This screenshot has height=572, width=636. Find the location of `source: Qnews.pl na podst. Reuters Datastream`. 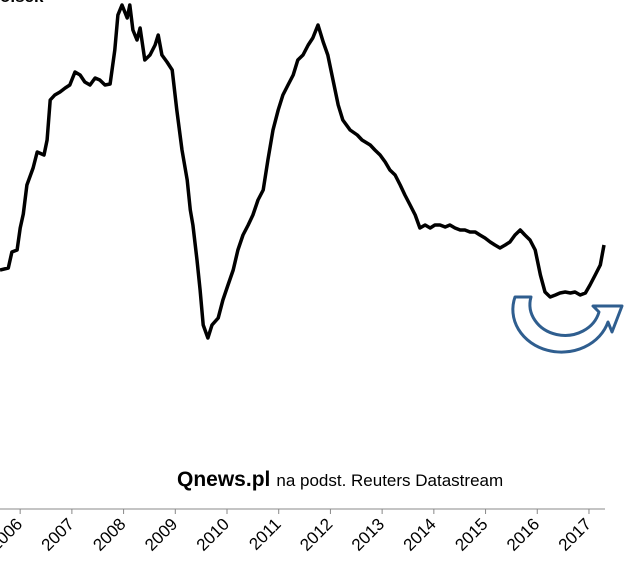

source: Qnews.pl na podst. Reuters Datastream is located at coordinates (340, 479).